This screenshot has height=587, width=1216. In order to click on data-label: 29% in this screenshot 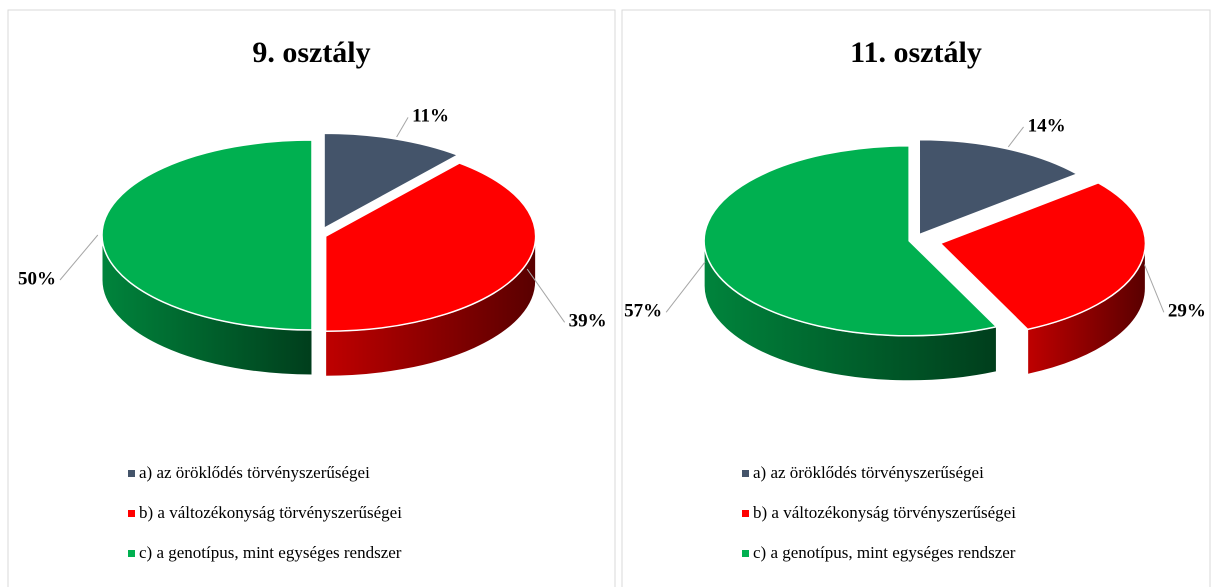, I will do `click(1187, 311)`.